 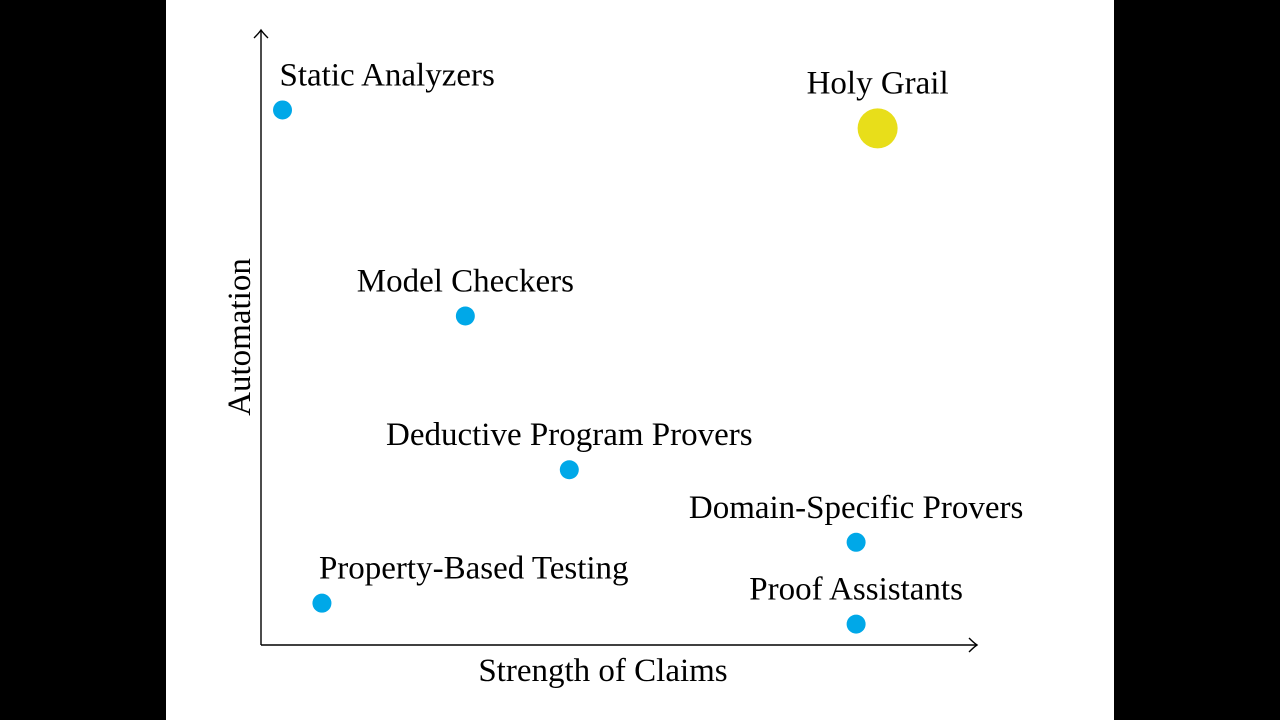 What do you see at coordinates (465, 281) in the screenshot?
I see `data-label: Model Checkers` at bounding box center [465, 281].